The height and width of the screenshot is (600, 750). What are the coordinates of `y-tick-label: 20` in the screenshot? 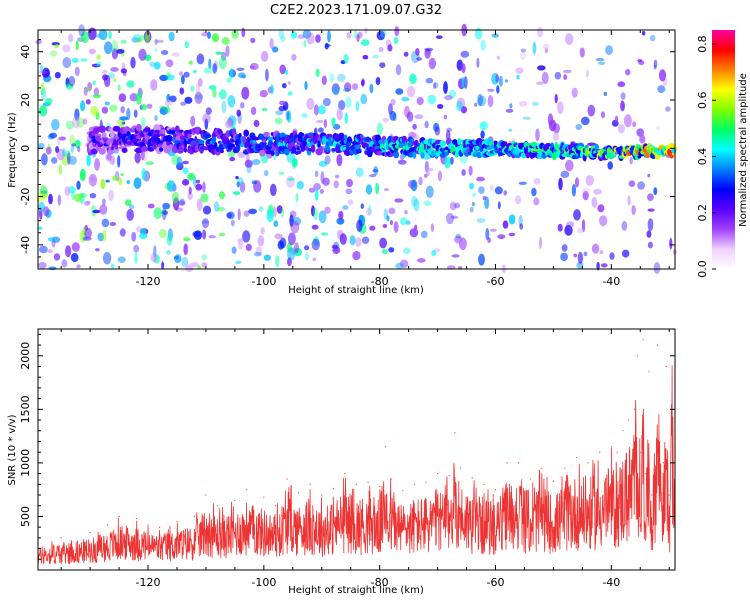 It's located at (25, 100).